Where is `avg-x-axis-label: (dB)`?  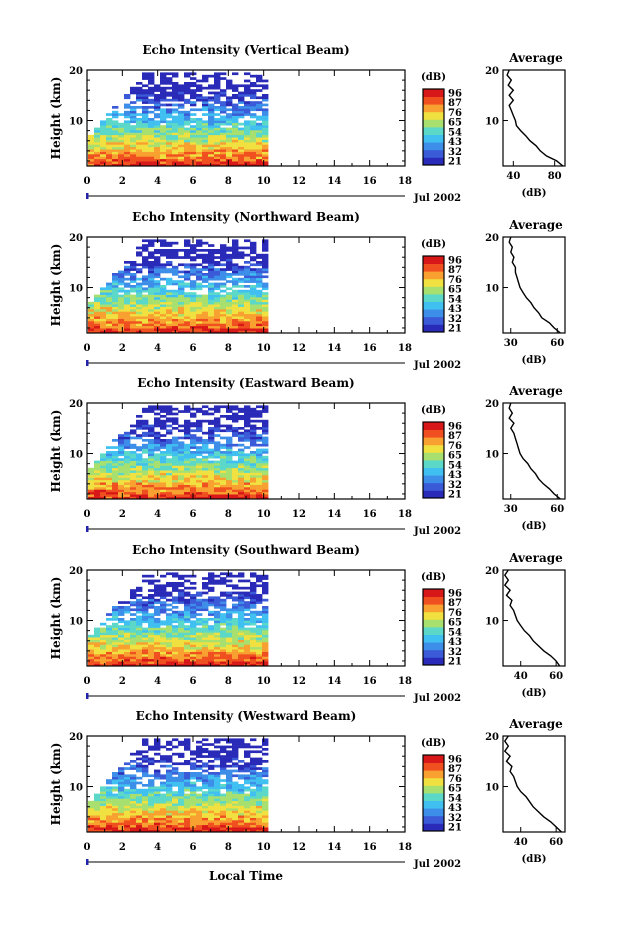 avg-x-axis-label: (dB) is located at coordinates (534, 859).